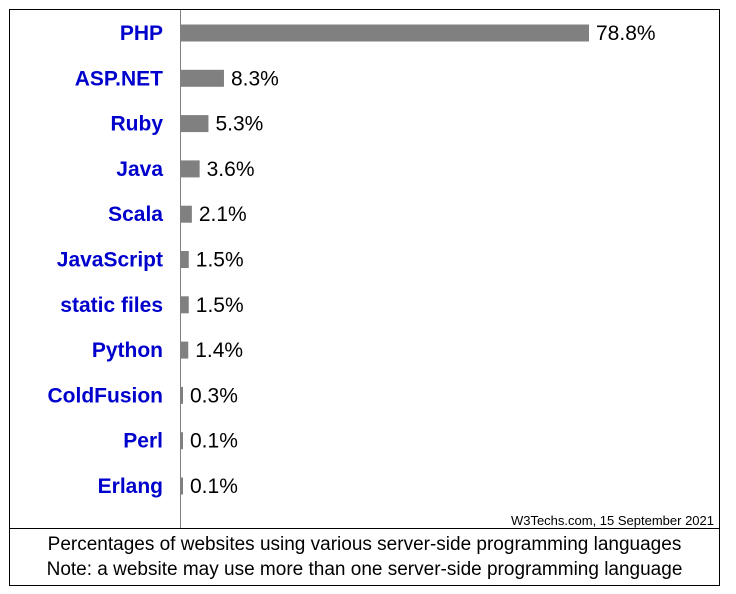 The image size is (736, 594). Describe the element at coordinates (143, 441) in the screenshot. I see `category-label: Perl` at that location.